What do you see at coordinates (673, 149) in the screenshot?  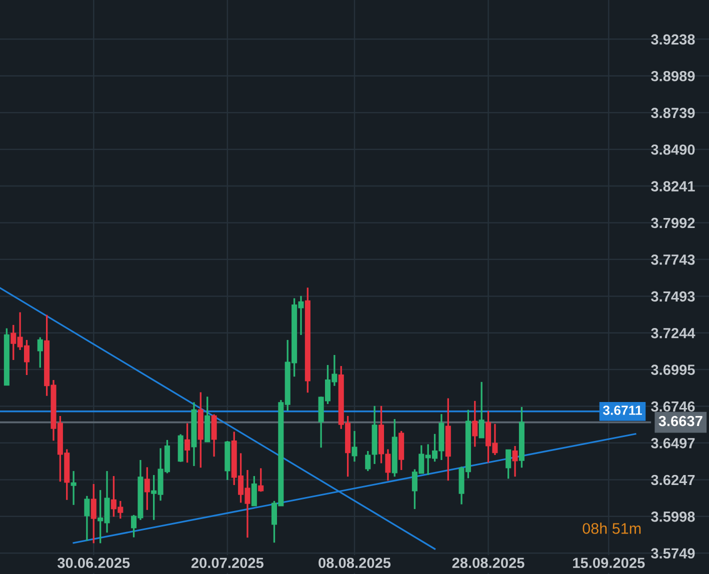 I see `y-tick-label: 3.8490` at bounding box center [673, 149].